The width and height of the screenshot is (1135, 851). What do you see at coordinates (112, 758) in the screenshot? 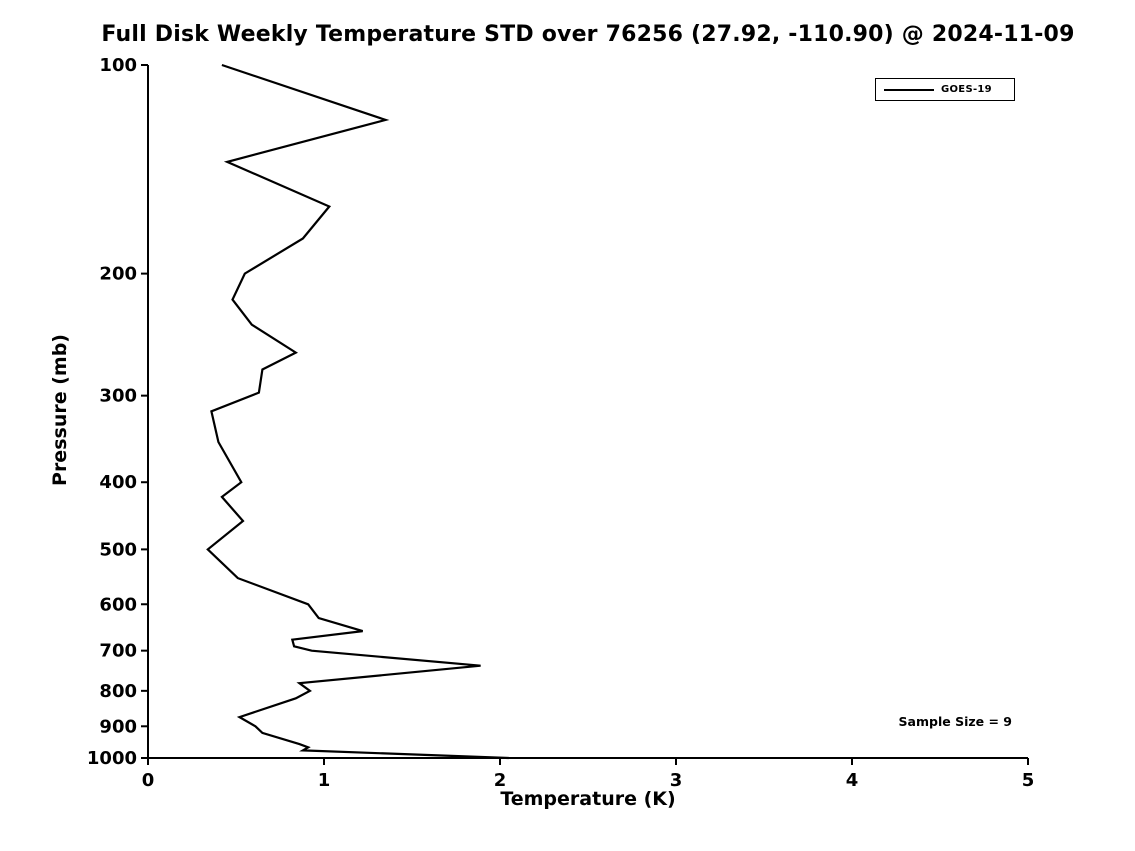
I see `y-tick-label: 1000` at bounding box center [112, 758].